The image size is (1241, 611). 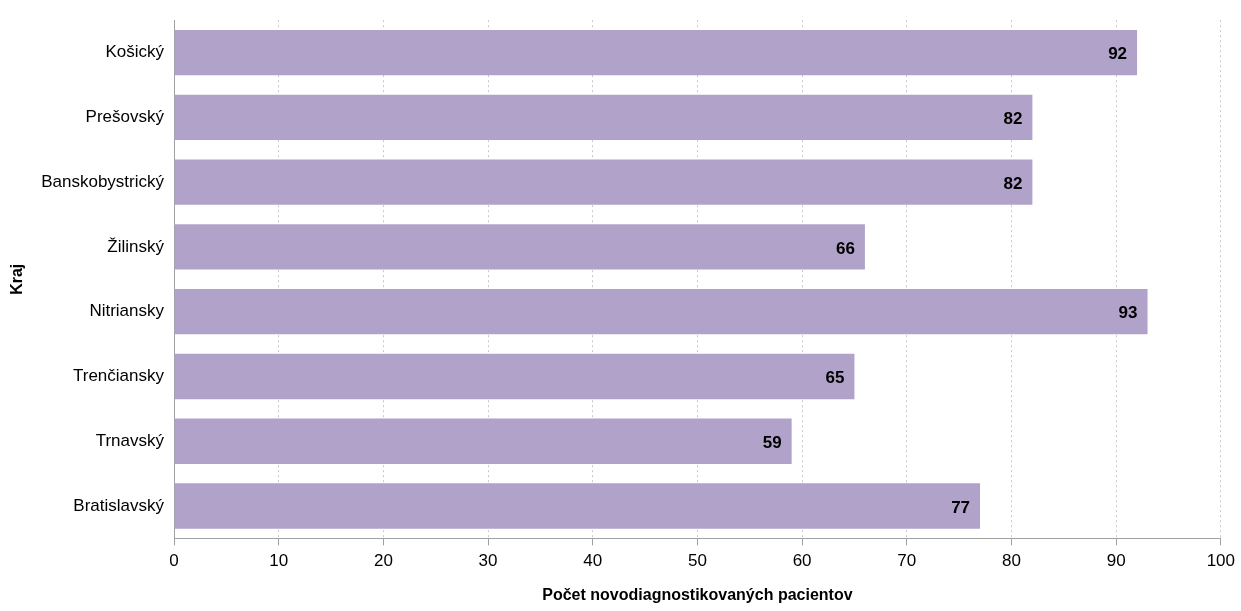 What do you see at coordinates (961, 507) in the screenshot?
I see `data-label: 77` at bounding box center [961, 507].